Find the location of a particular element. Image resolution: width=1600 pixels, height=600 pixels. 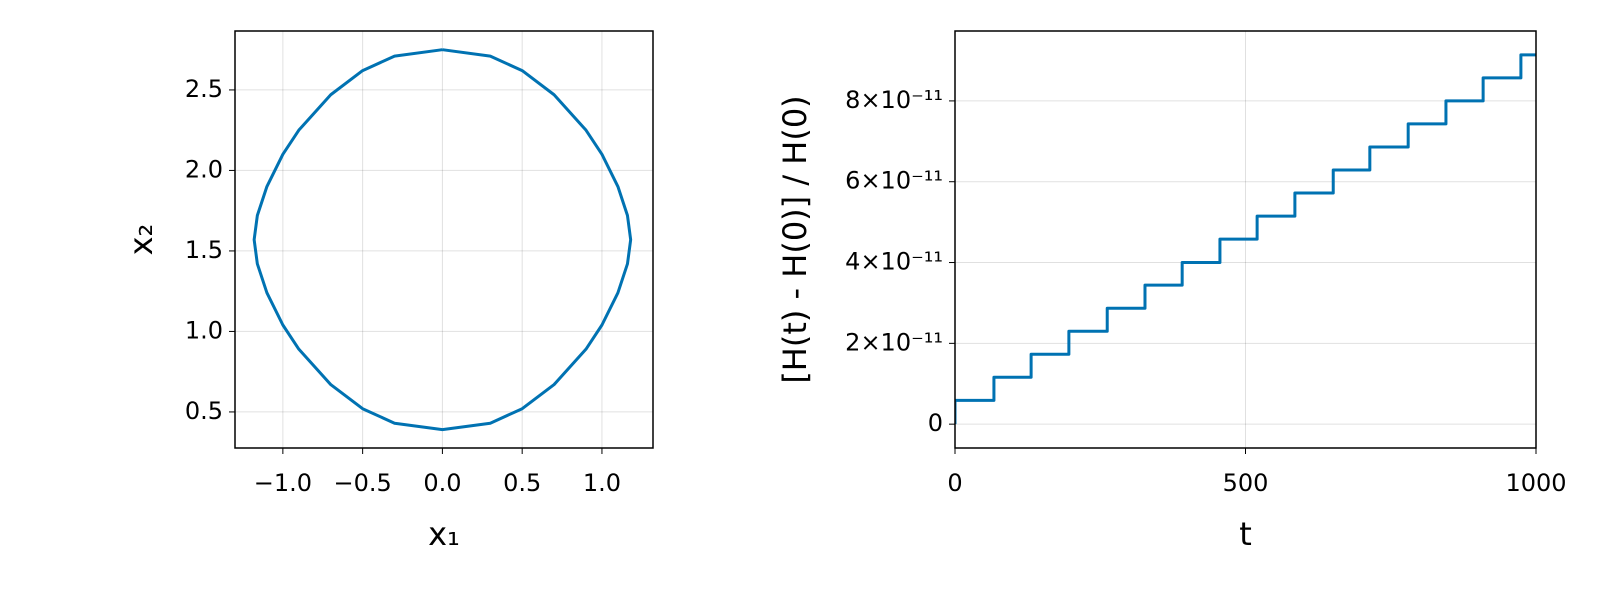

y-tick-label: 6×10⁻¹¹ is located at coordinates (894, 181).